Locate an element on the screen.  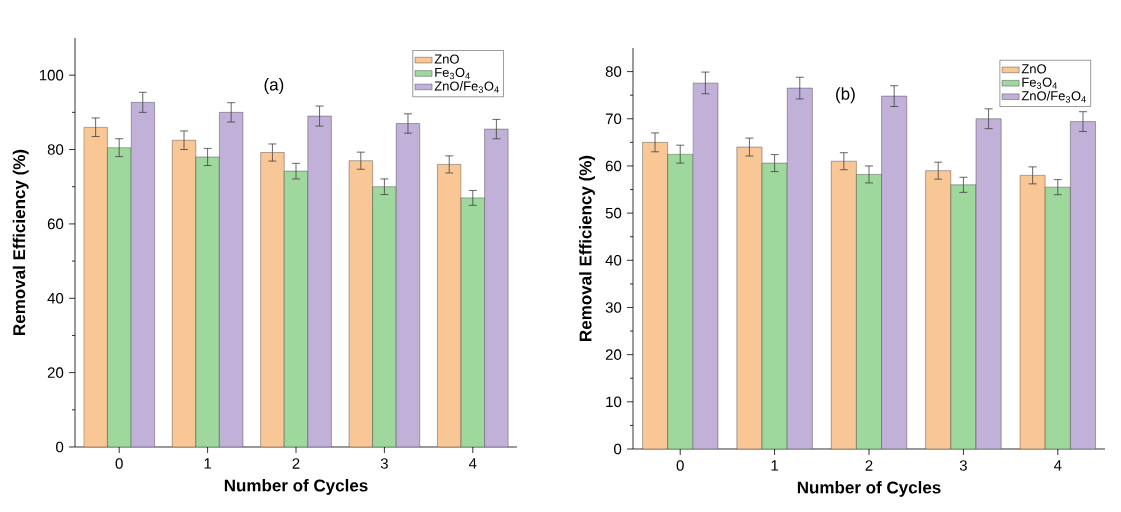
y-tick-label: 50 is located at coordinates (613, 213).